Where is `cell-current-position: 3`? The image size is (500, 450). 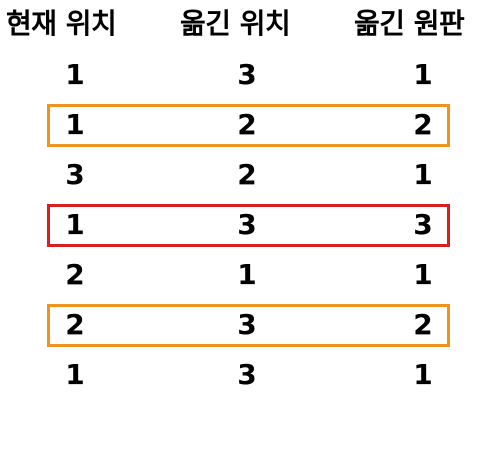
cell-current-position: 3 is located at coordinates (75, 174).